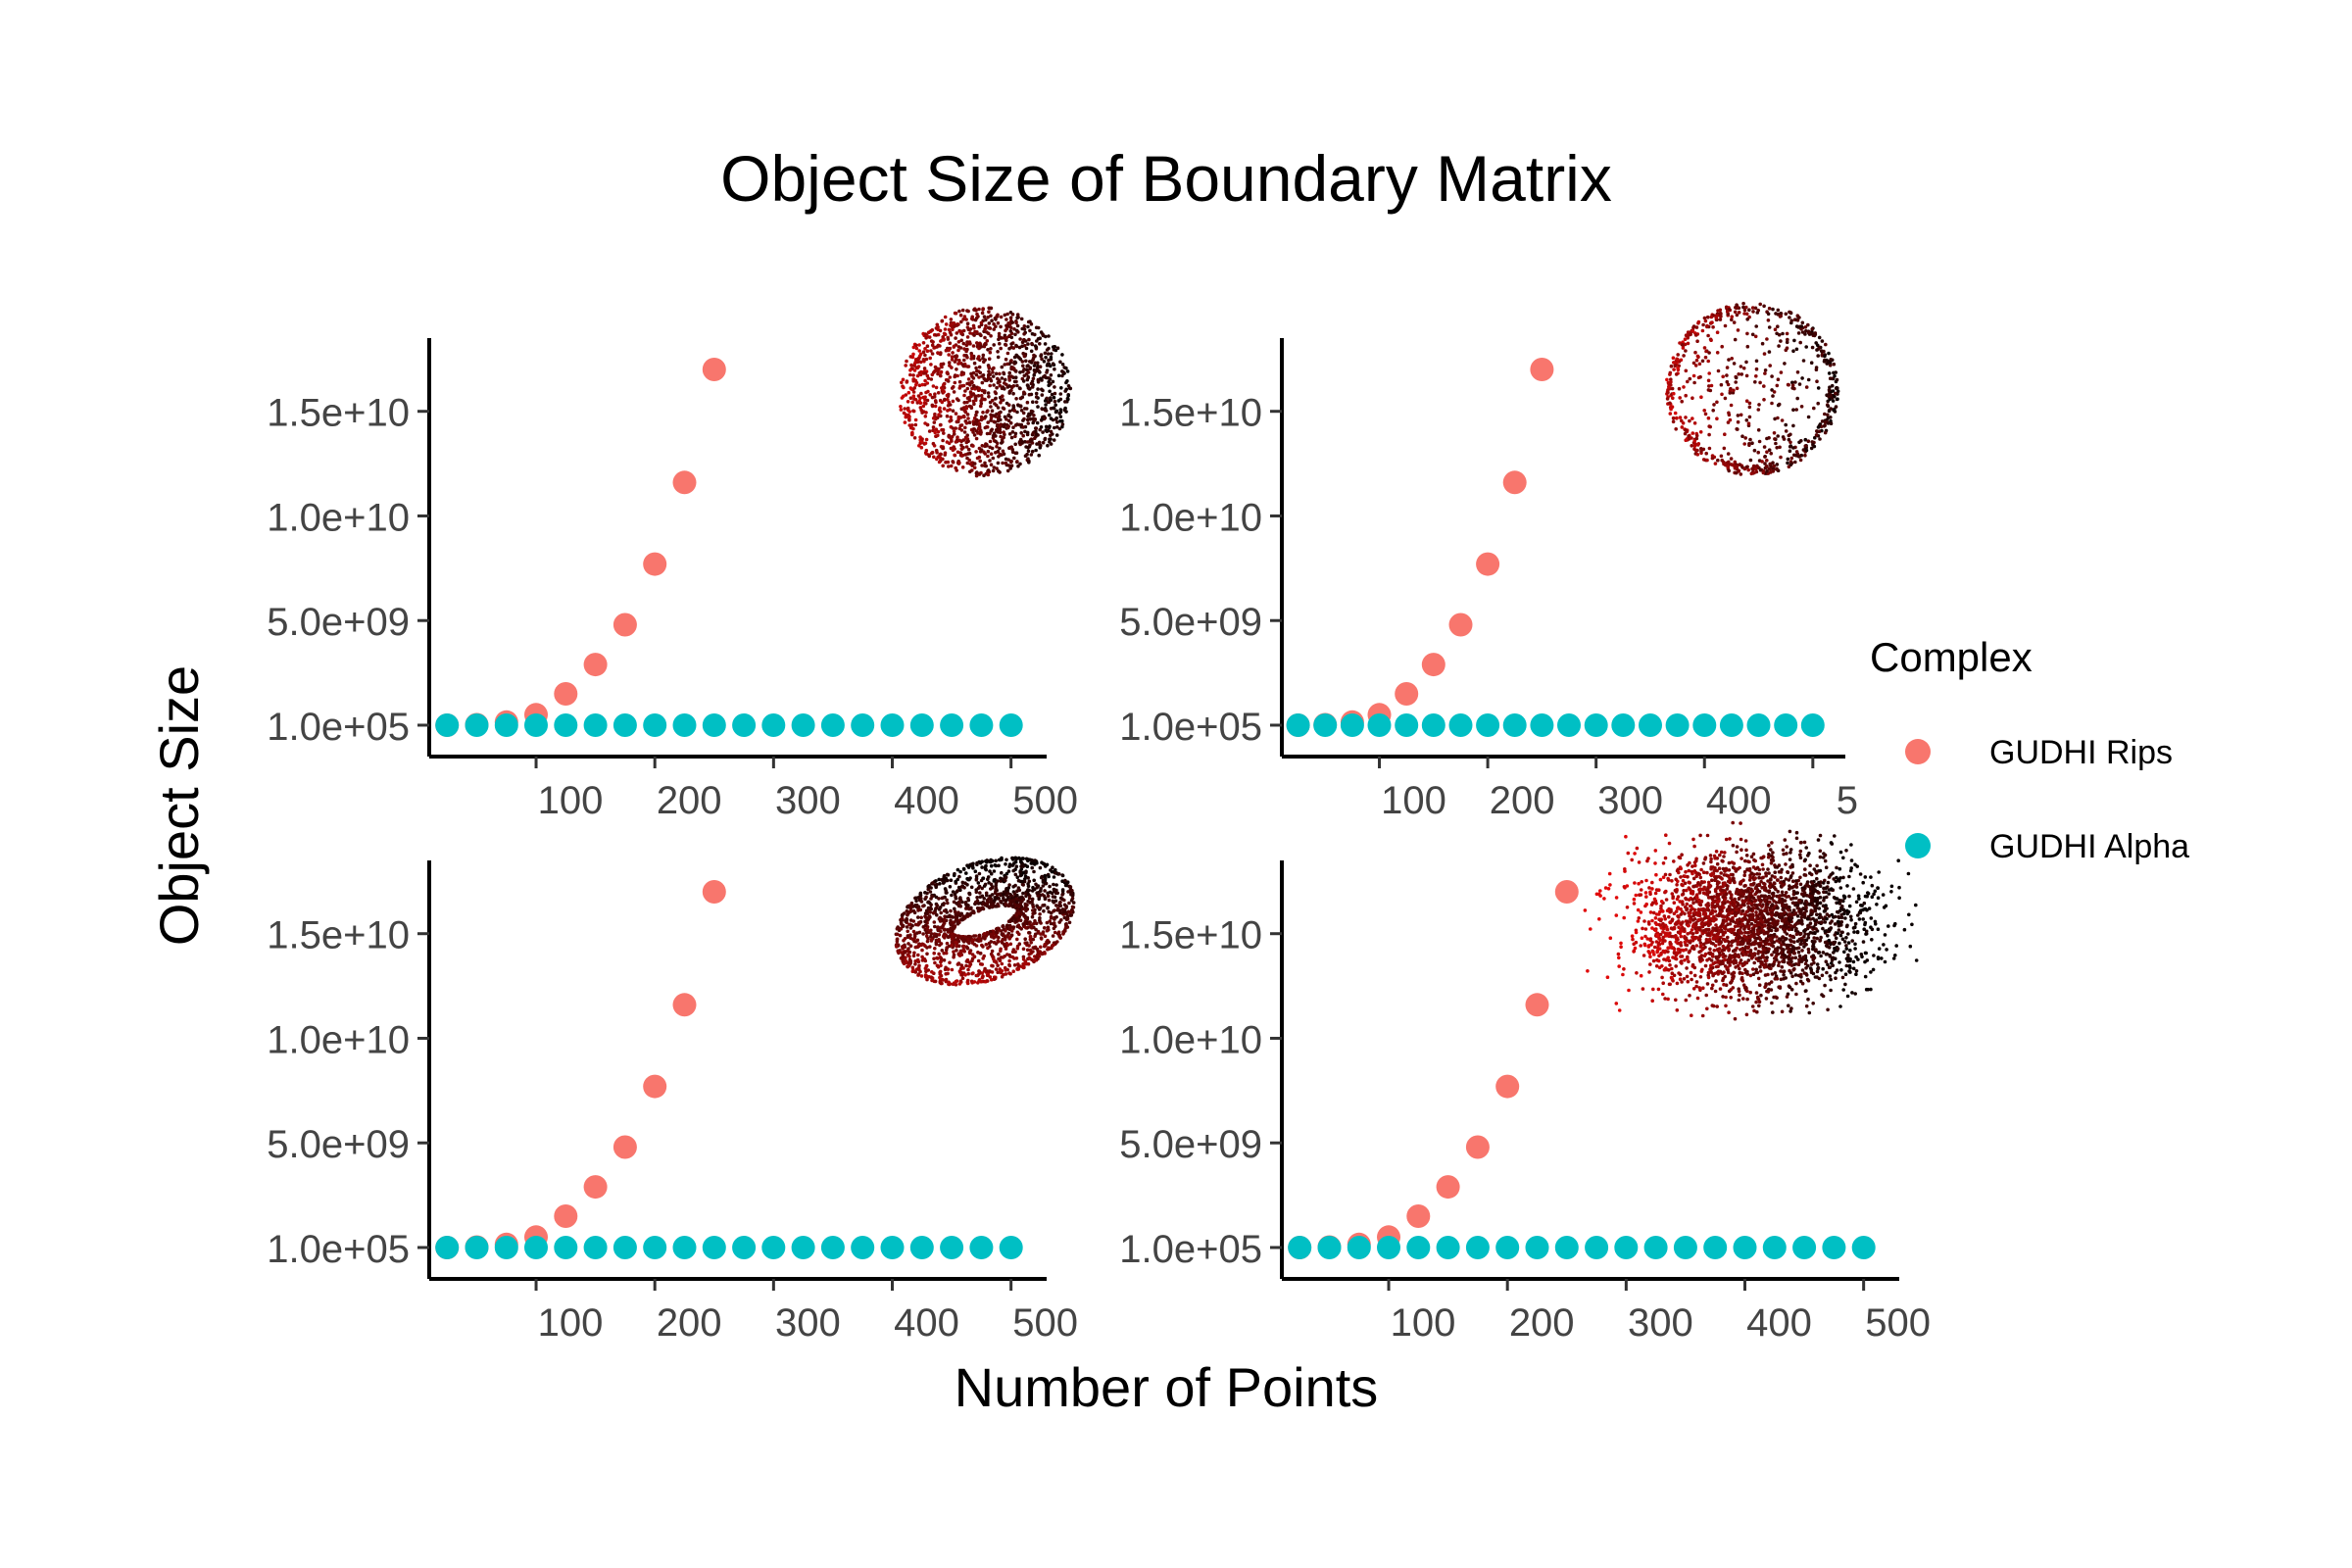  What do you see at coordinates (1898, 1323) in the screenshot?
I see `x-tick-label: 500` at bounding box center [1898, 1323].